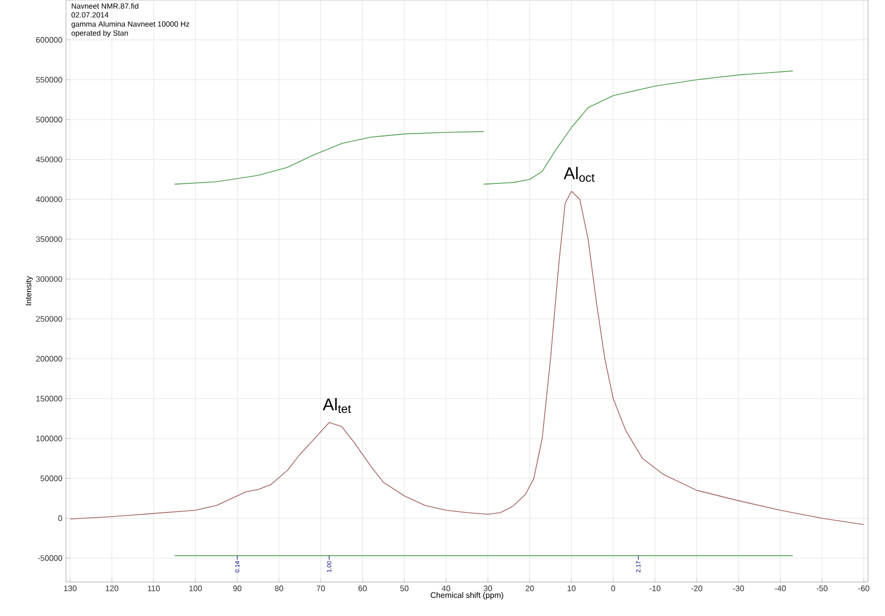 The height and width of the screenshot is (616, 885). What do you see at coordinates (738, 589) in the screenshot?
I see `x-tick-label: -30` at bounding box center [738, 589].